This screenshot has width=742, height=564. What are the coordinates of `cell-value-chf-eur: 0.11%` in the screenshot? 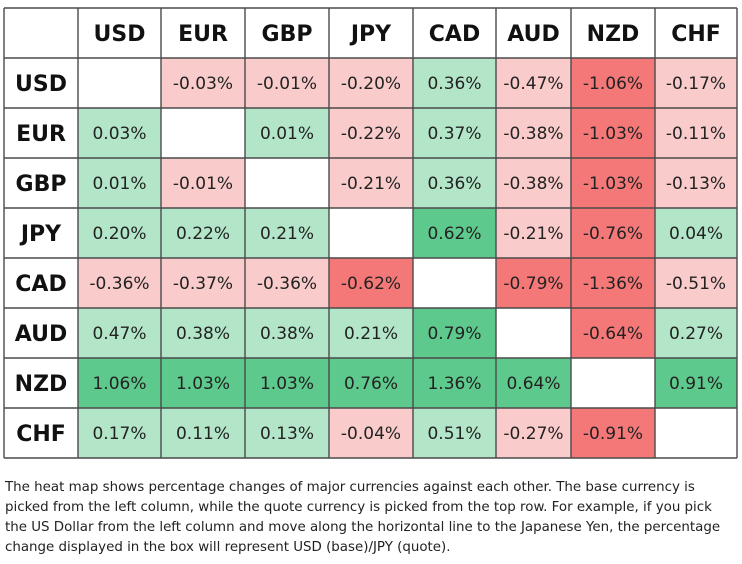 It's located at (203, 434).